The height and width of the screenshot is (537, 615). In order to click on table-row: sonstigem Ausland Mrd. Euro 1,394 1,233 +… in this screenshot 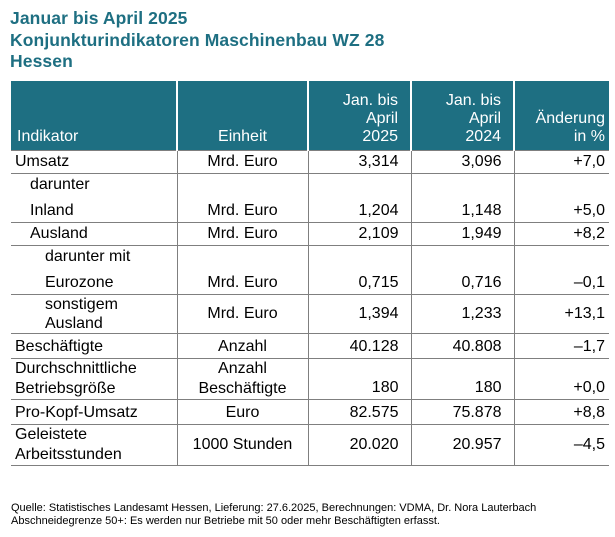, I will do `click(310, 314)`.